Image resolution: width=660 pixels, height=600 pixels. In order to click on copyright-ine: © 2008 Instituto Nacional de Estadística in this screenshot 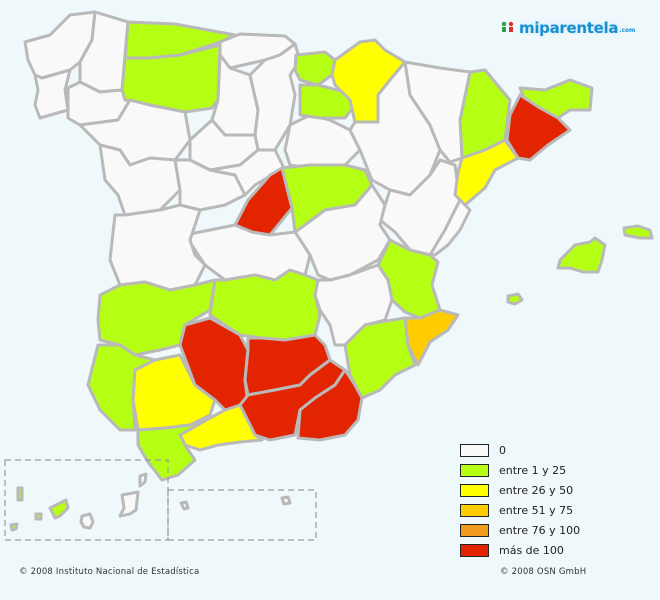, I will do `click(109, 572)`.